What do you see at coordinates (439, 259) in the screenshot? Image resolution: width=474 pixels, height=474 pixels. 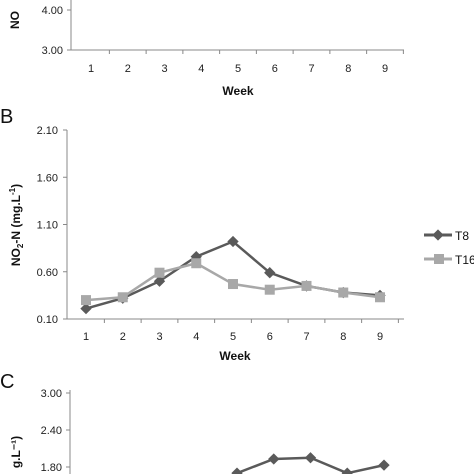 I see `legend-t16-marker` at bounding box center [439, 259].